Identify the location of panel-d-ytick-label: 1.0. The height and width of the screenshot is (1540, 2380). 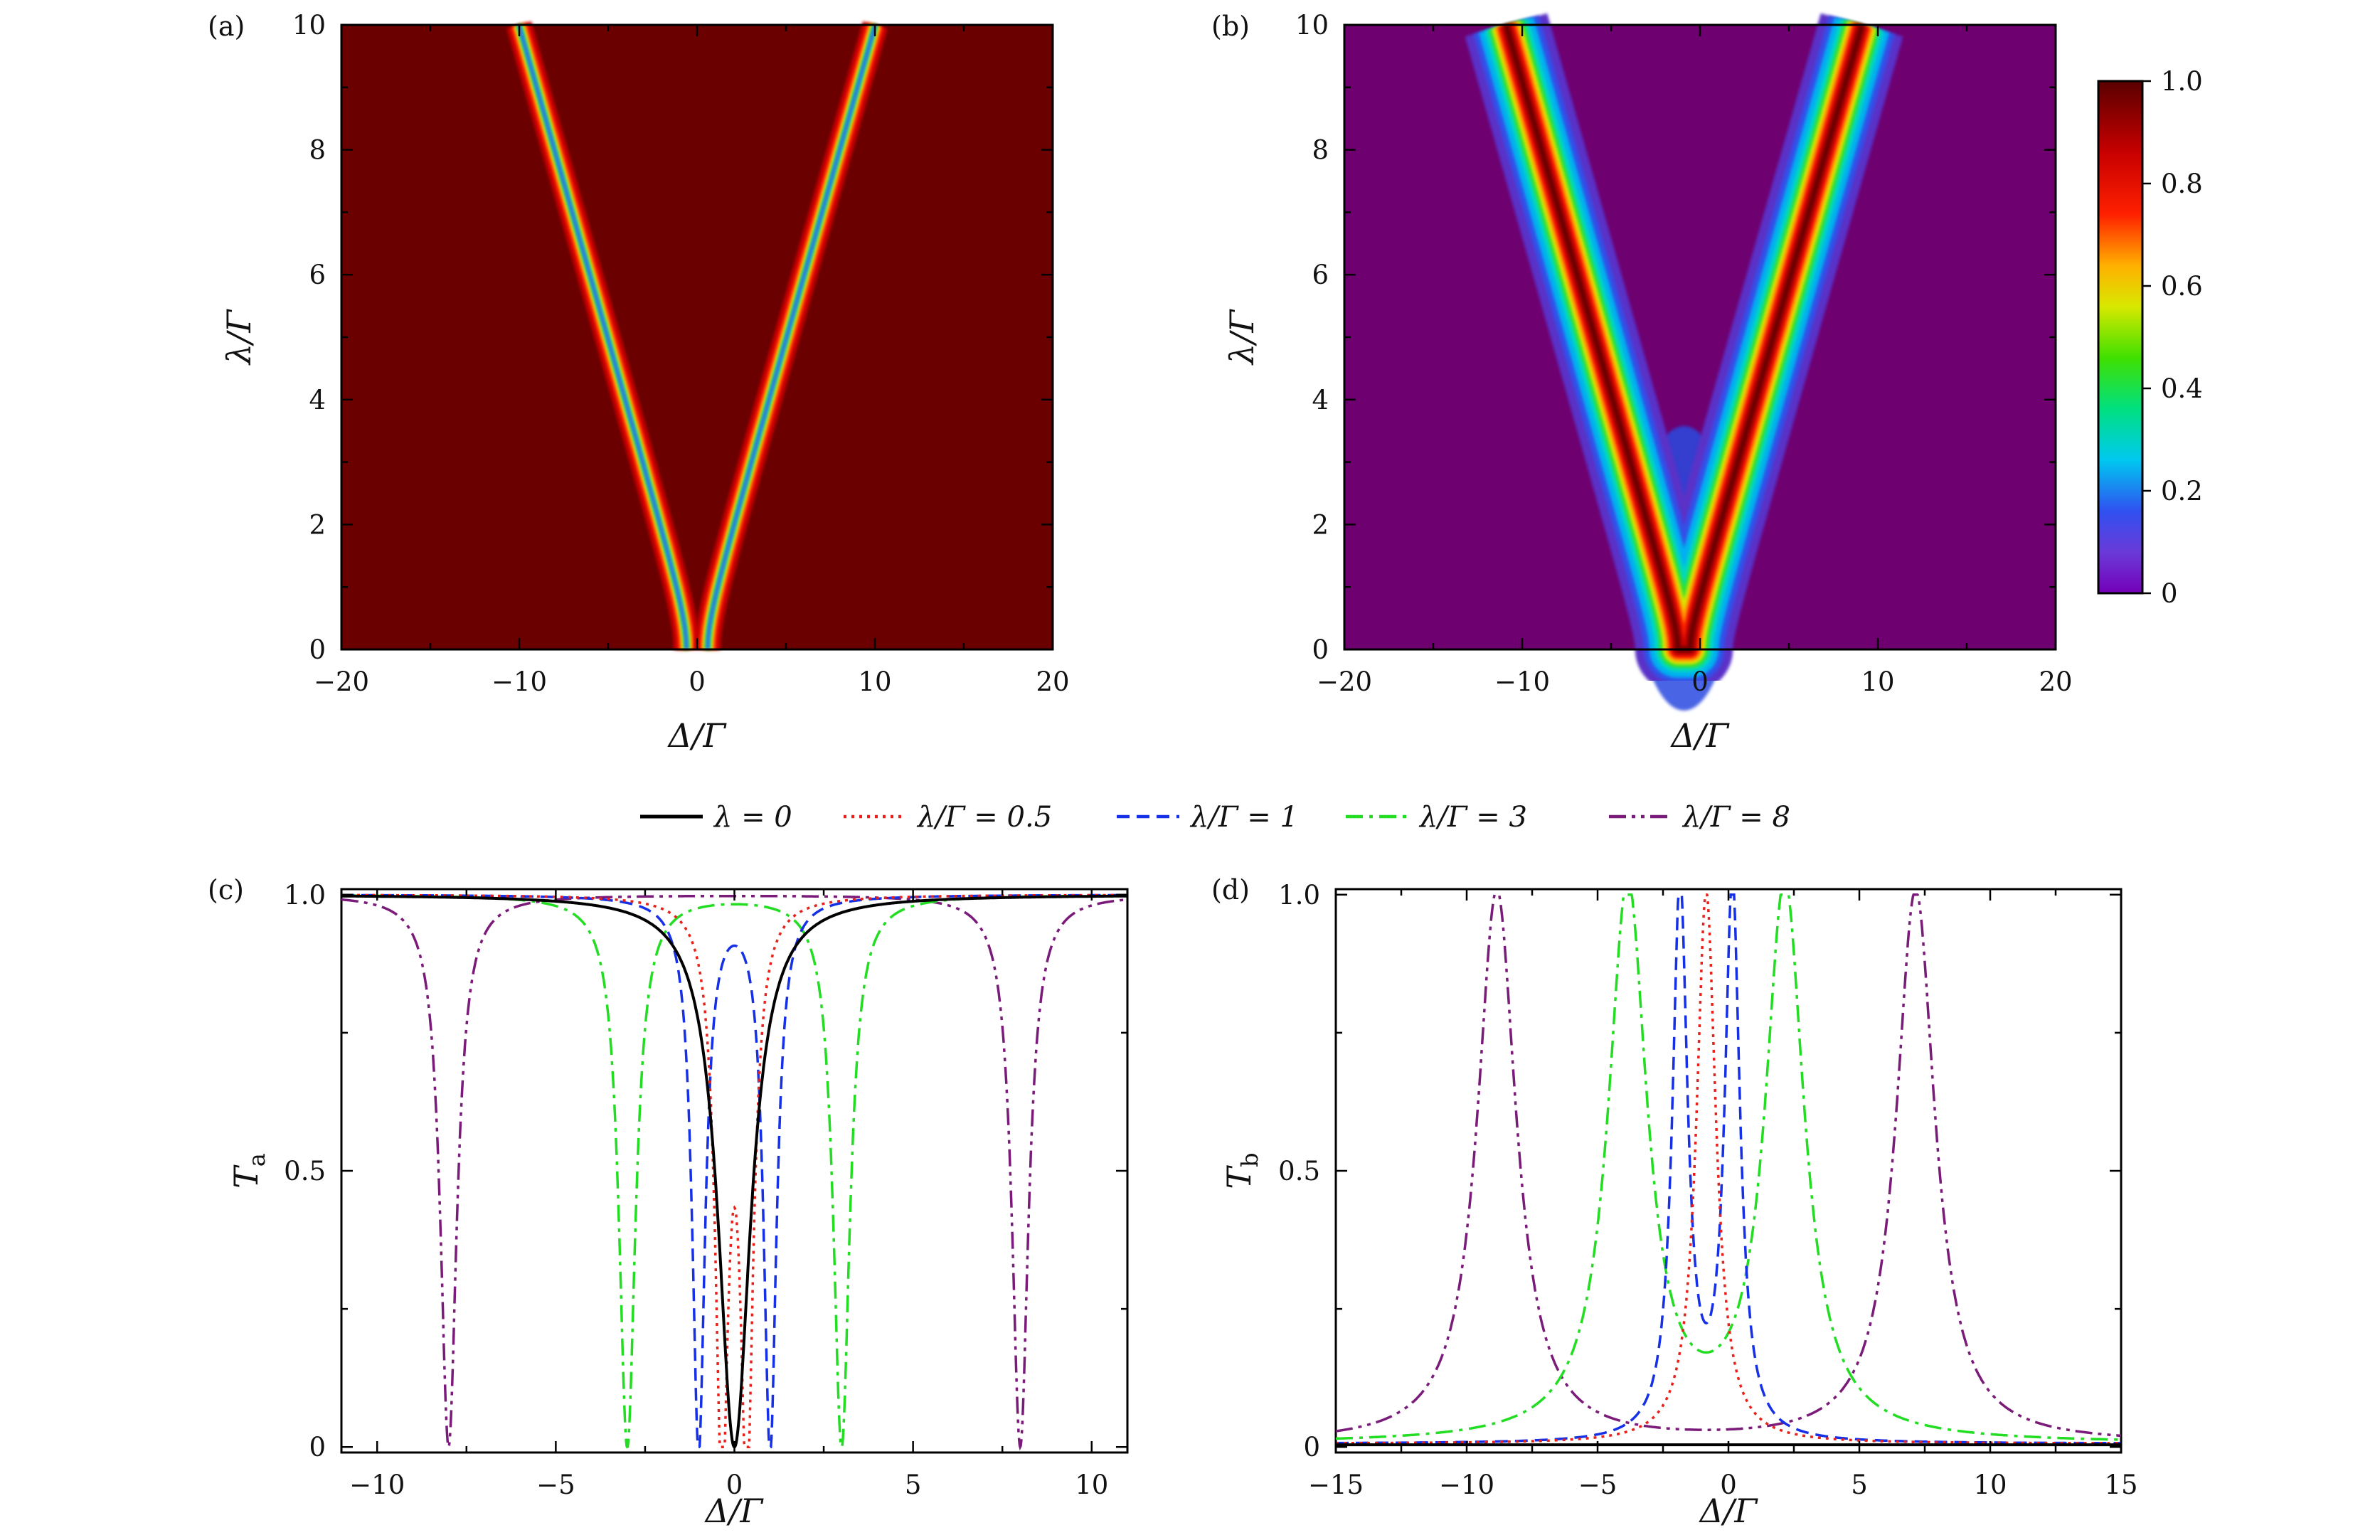
(1299, 895).